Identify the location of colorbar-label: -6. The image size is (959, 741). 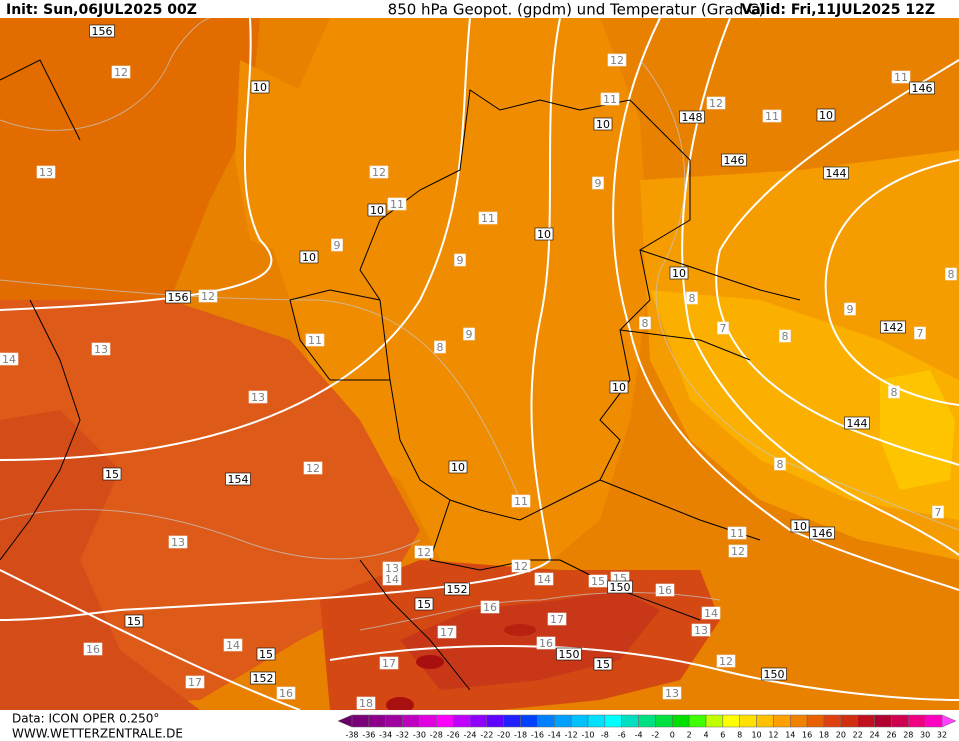
(622, 735).